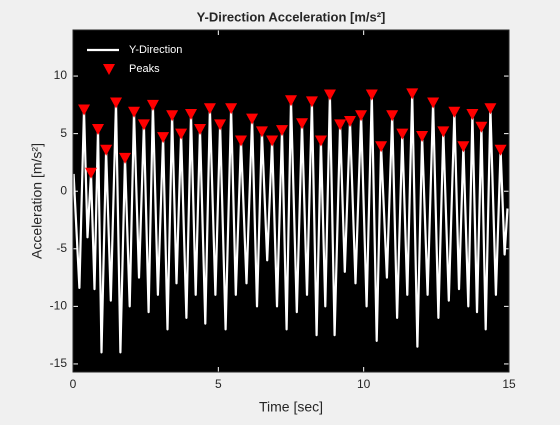 The height and width of the screenshot is (425, 560). I want to click on y-tick-label: -10, so click(59, 306).